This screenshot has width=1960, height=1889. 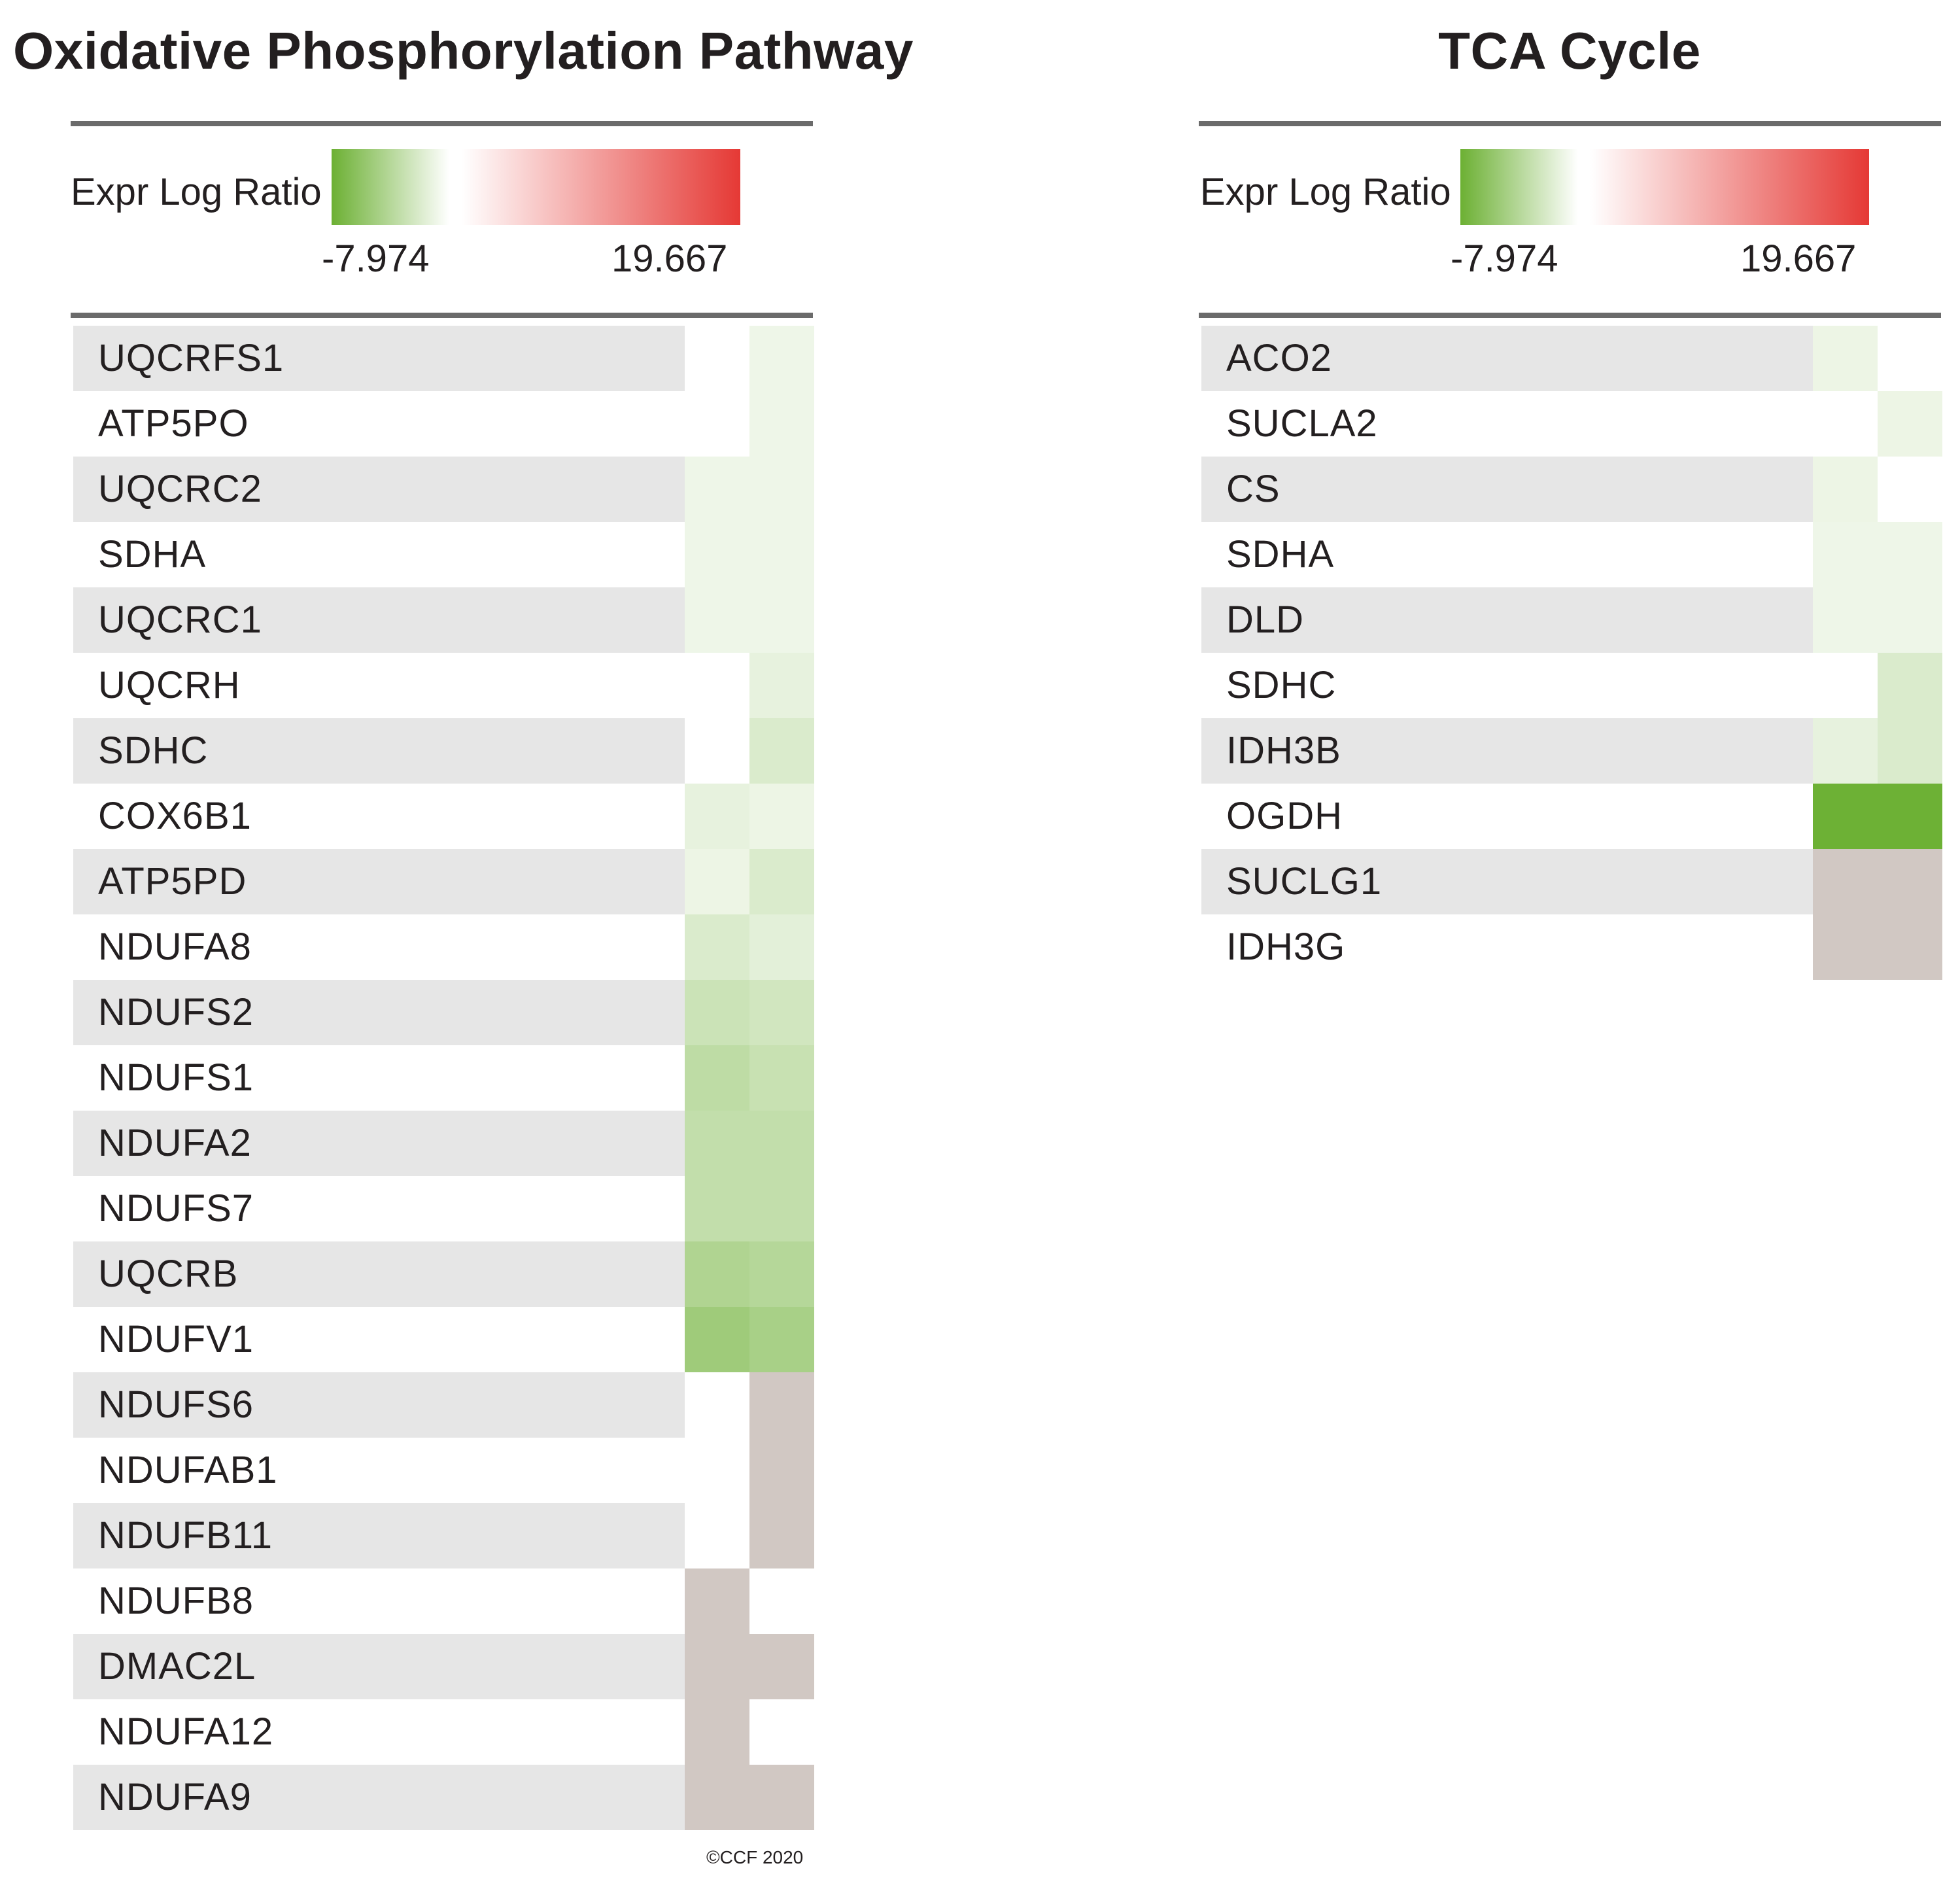 I want to click on gene-label: CS, so click(x=1253, y=489).